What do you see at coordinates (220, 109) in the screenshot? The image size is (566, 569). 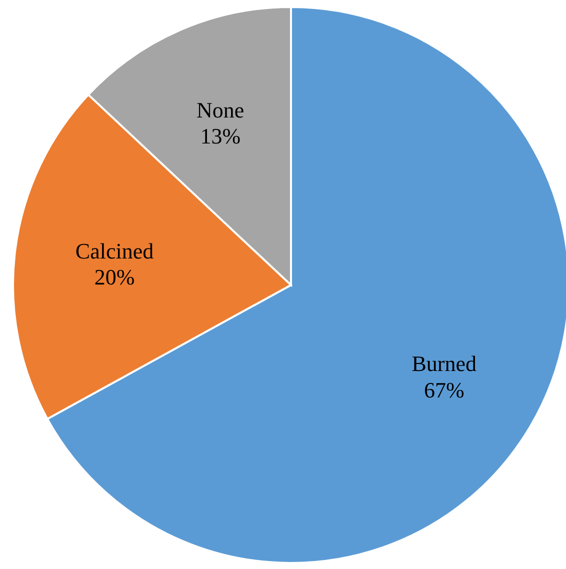 I see `slice-label: None` at bounding box center [220, 109].